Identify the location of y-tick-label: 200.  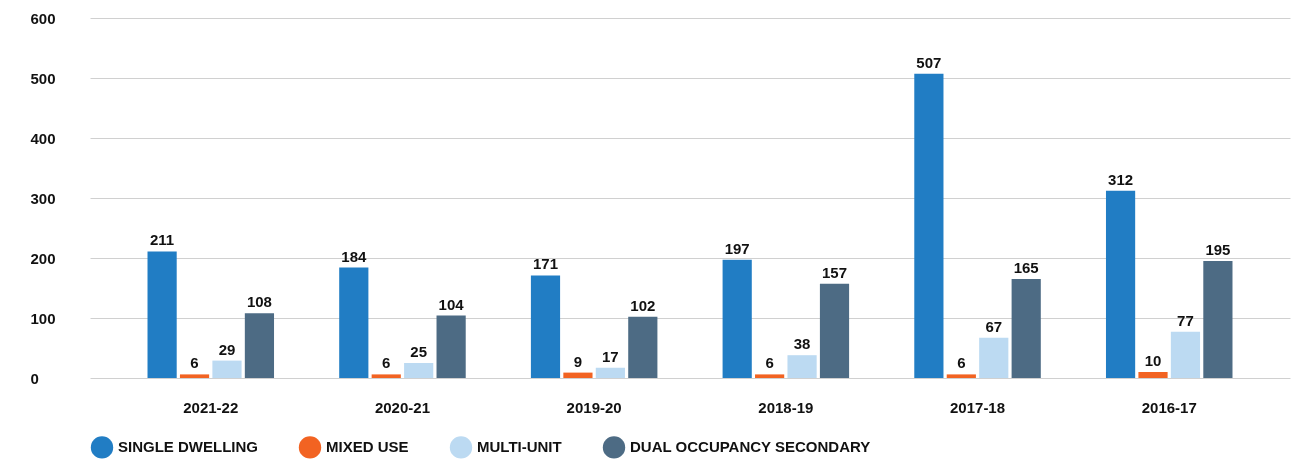
(43, 258).